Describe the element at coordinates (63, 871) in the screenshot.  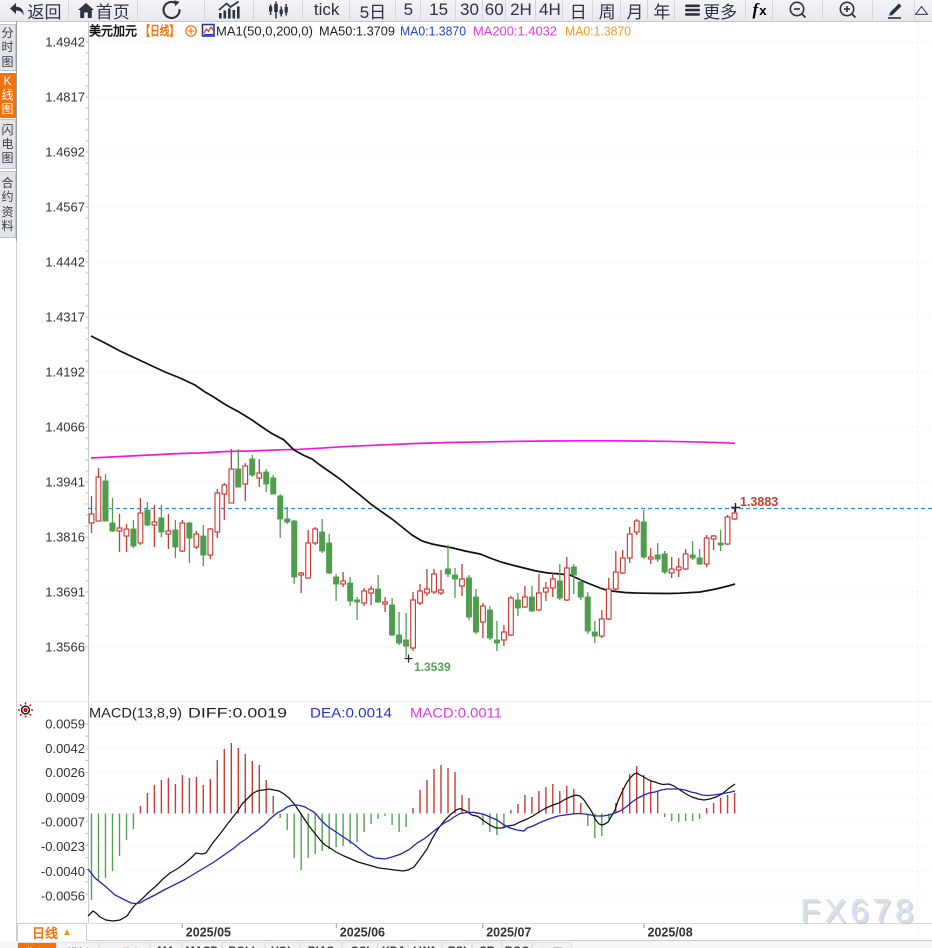
I see `svg-text: -0.0040` at that location.